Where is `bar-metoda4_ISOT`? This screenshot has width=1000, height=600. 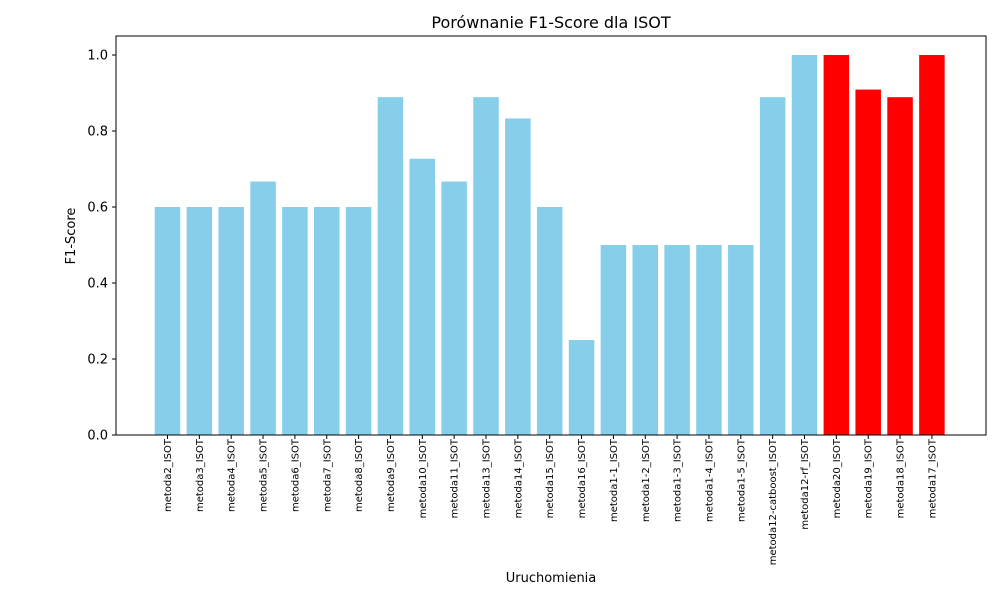
bar-metoda4_ISOT is located at coordinates (231, 321).